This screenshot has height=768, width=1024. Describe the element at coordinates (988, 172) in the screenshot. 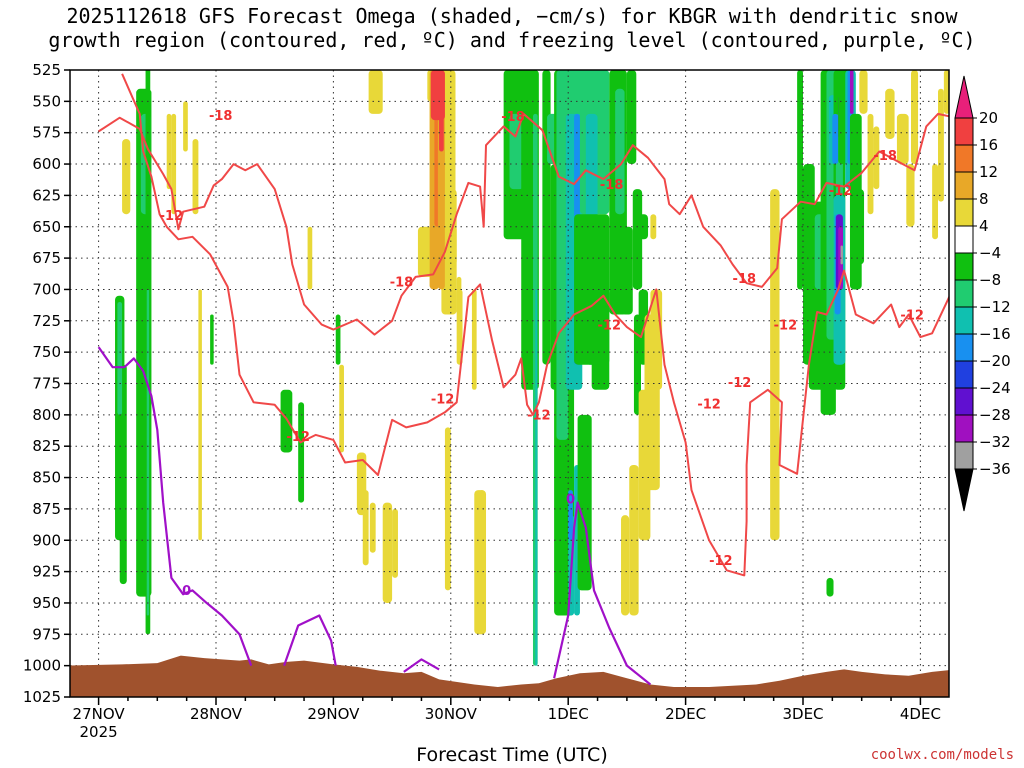

I see `colorbar-label: 12` at that location.